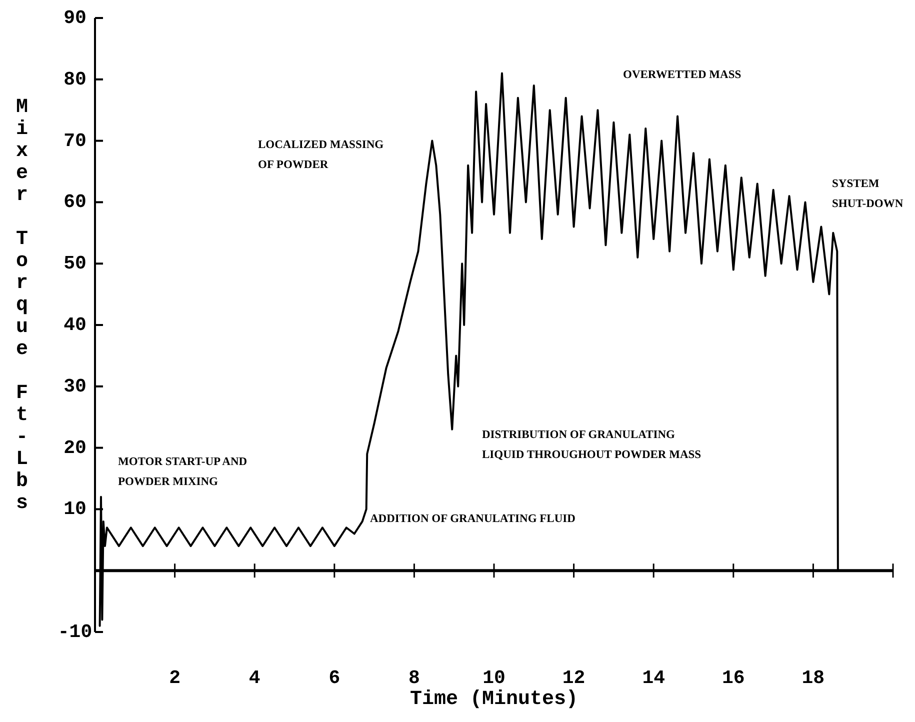 The image size is (915, 722). I want to click on x-tick-label: 2, so click(175, 678).